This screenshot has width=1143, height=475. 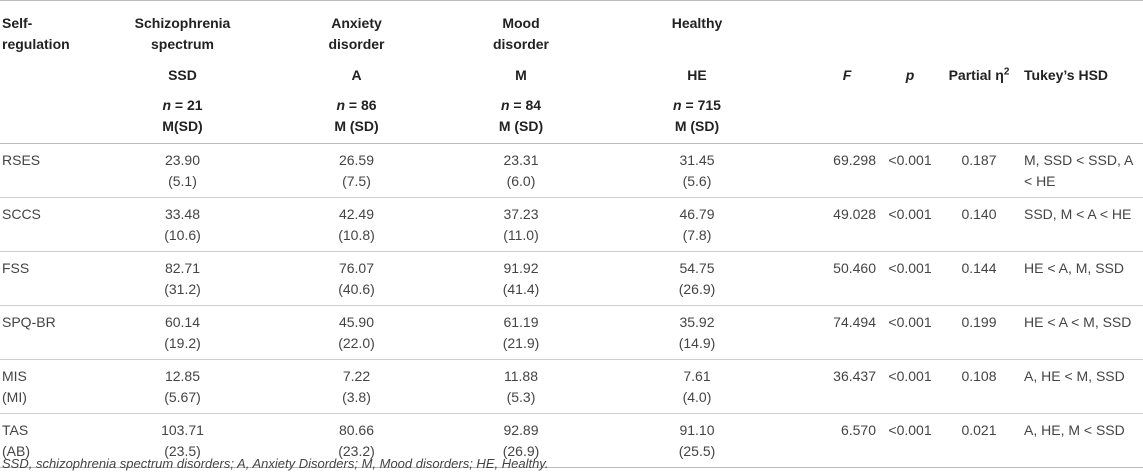 What do you see at coordinates (182, 278) in the screenshot?
I see `cell-ssd: 82.71 (31.2)` at bounding box center [182, 278].